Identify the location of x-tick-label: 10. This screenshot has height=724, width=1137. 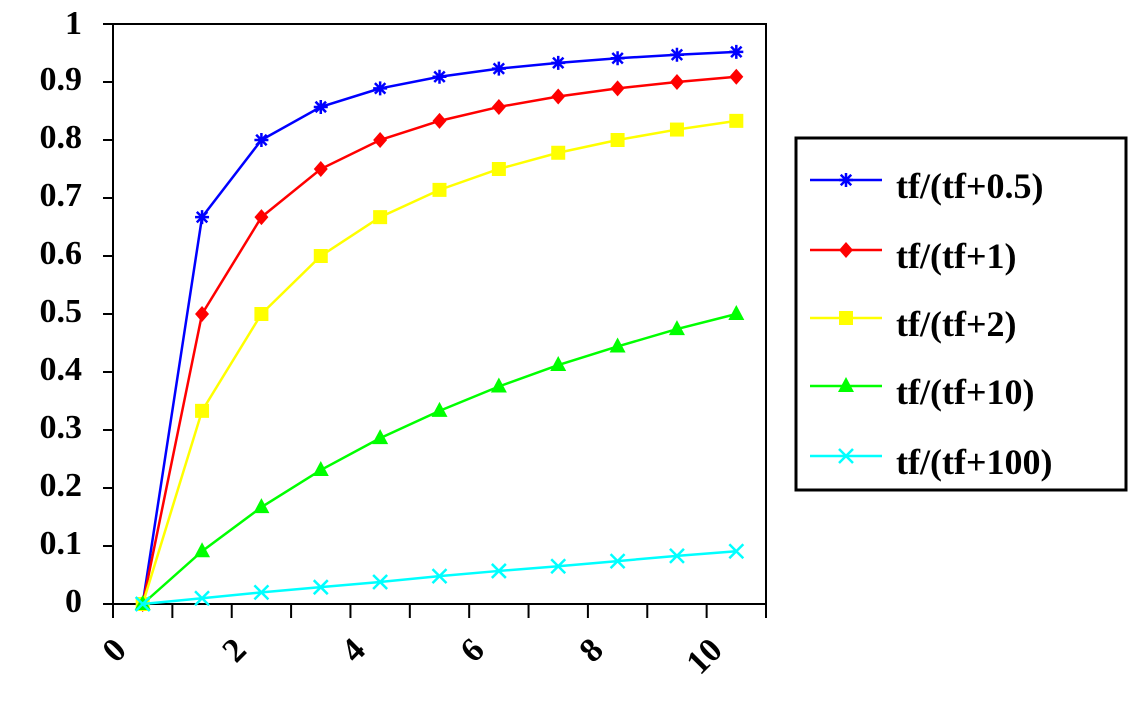
(704, 656).